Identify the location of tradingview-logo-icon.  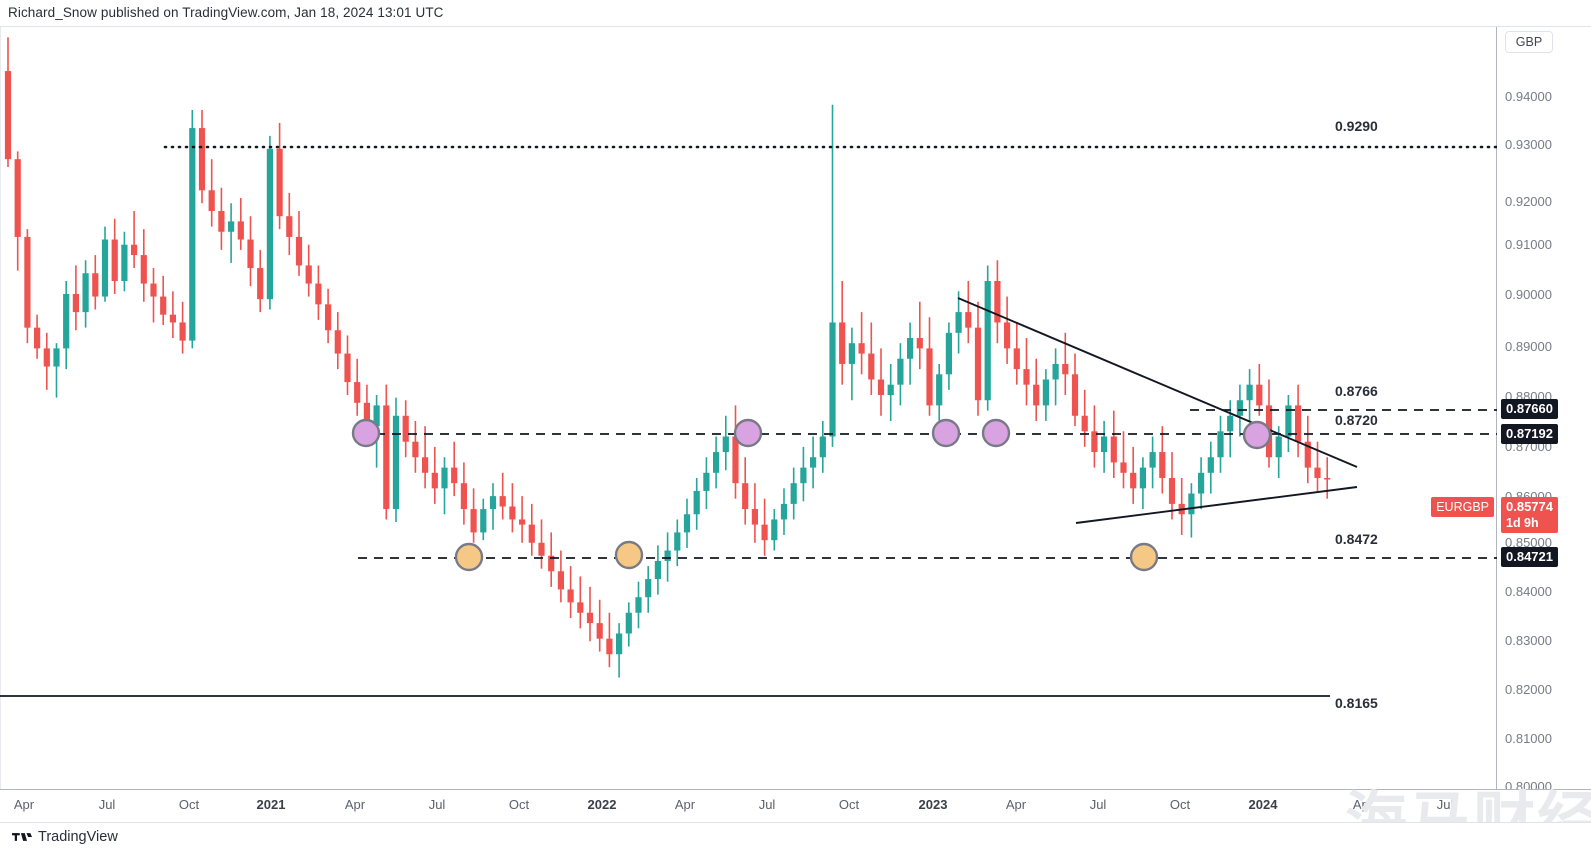
(22, 837).